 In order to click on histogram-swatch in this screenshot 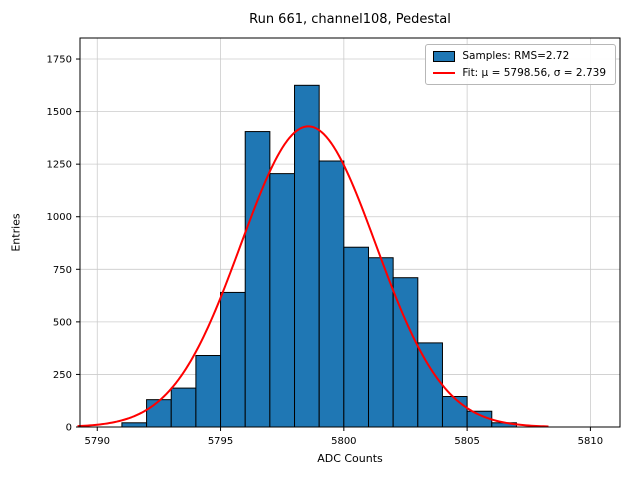, I will do `click(444, 56)`.